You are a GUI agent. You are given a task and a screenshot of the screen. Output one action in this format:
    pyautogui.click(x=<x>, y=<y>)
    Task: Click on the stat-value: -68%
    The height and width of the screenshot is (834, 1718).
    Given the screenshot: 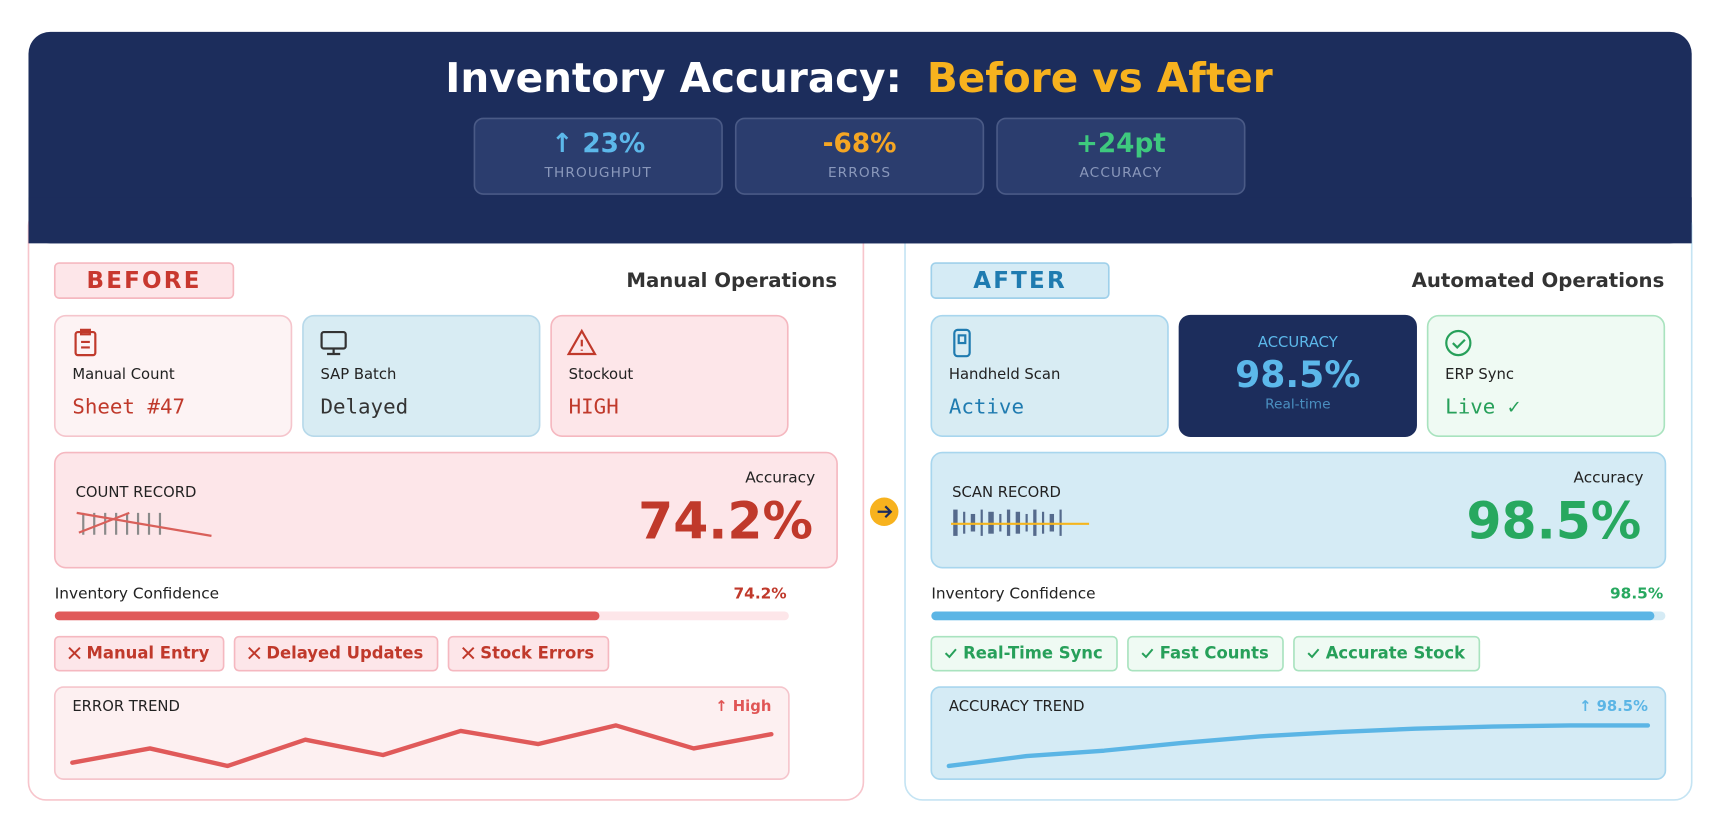 What is the action you would take?
    pyautogui.click(x=860, y=144)
    